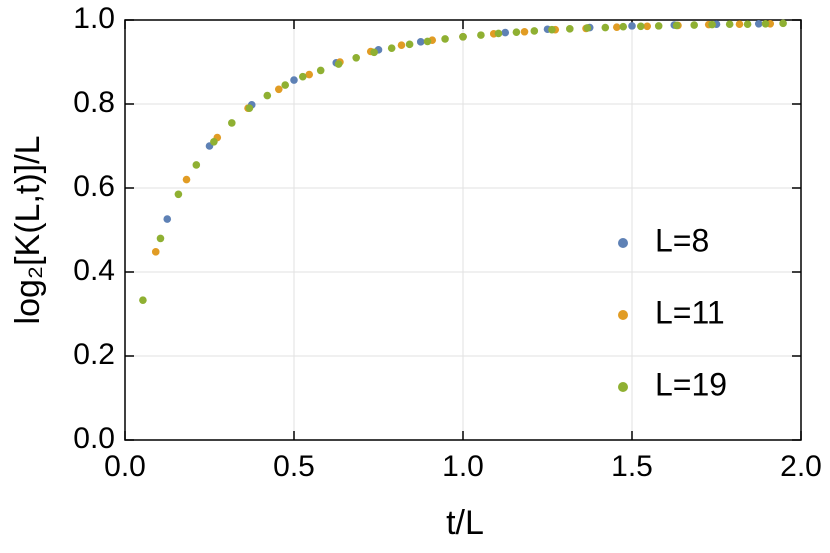  What do you see at coordinates (94, 438) in the screenshot?
I see `y-tick-label: 0.0` at bounding box center [94, 438].